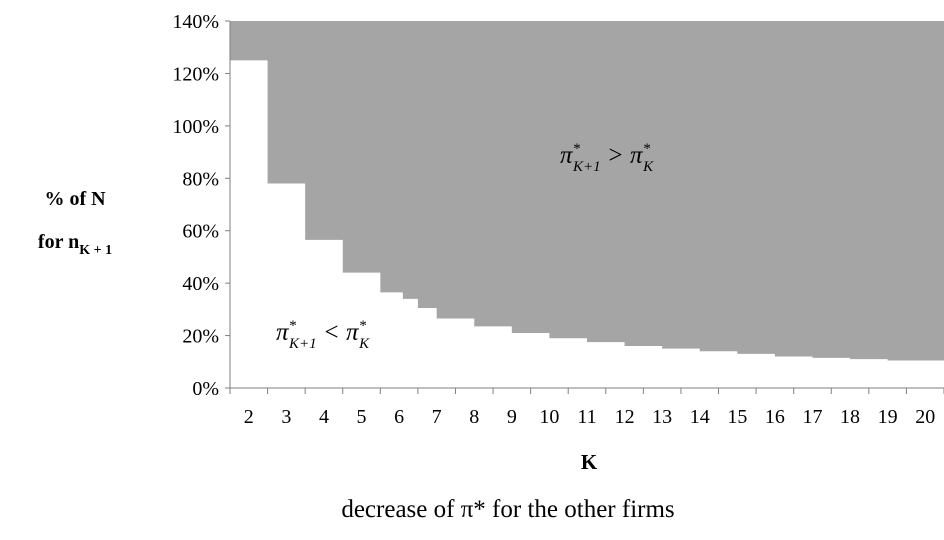  Describe the element at coordinates (75, 199) in the screenshot. I see `y-axis-label-line1: % of N` at that location.